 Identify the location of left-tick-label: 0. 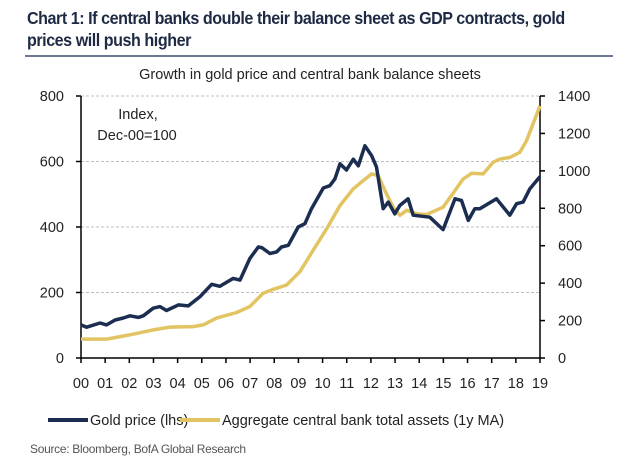
(60, 359).